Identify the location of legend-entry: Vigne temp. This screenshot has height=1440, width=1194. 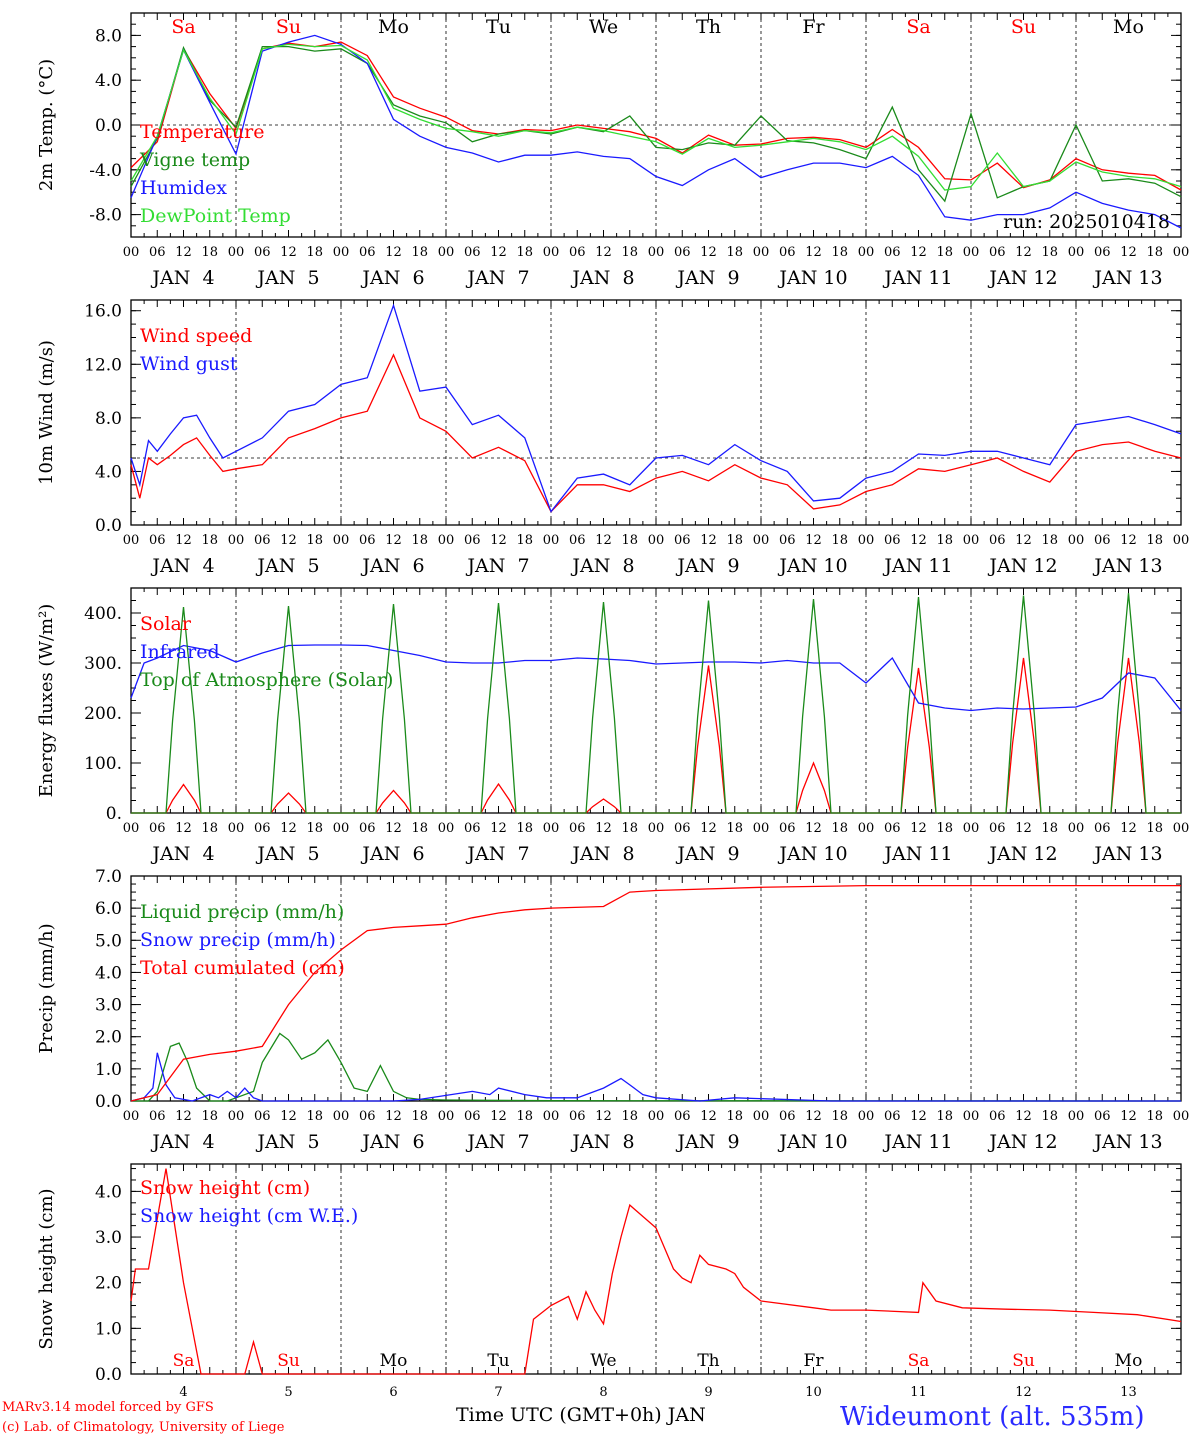
(194, 160).